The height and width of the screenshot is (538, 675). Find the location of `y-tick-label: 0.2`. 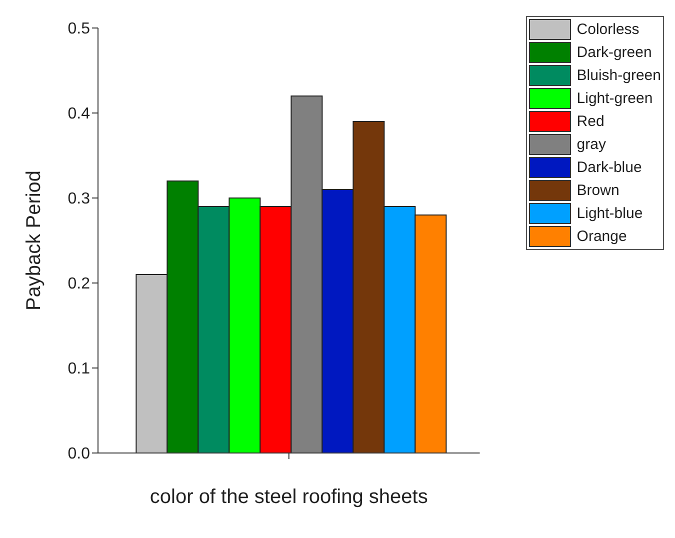

y-tick-label: 0.2 is located at coordinates (79, 284).